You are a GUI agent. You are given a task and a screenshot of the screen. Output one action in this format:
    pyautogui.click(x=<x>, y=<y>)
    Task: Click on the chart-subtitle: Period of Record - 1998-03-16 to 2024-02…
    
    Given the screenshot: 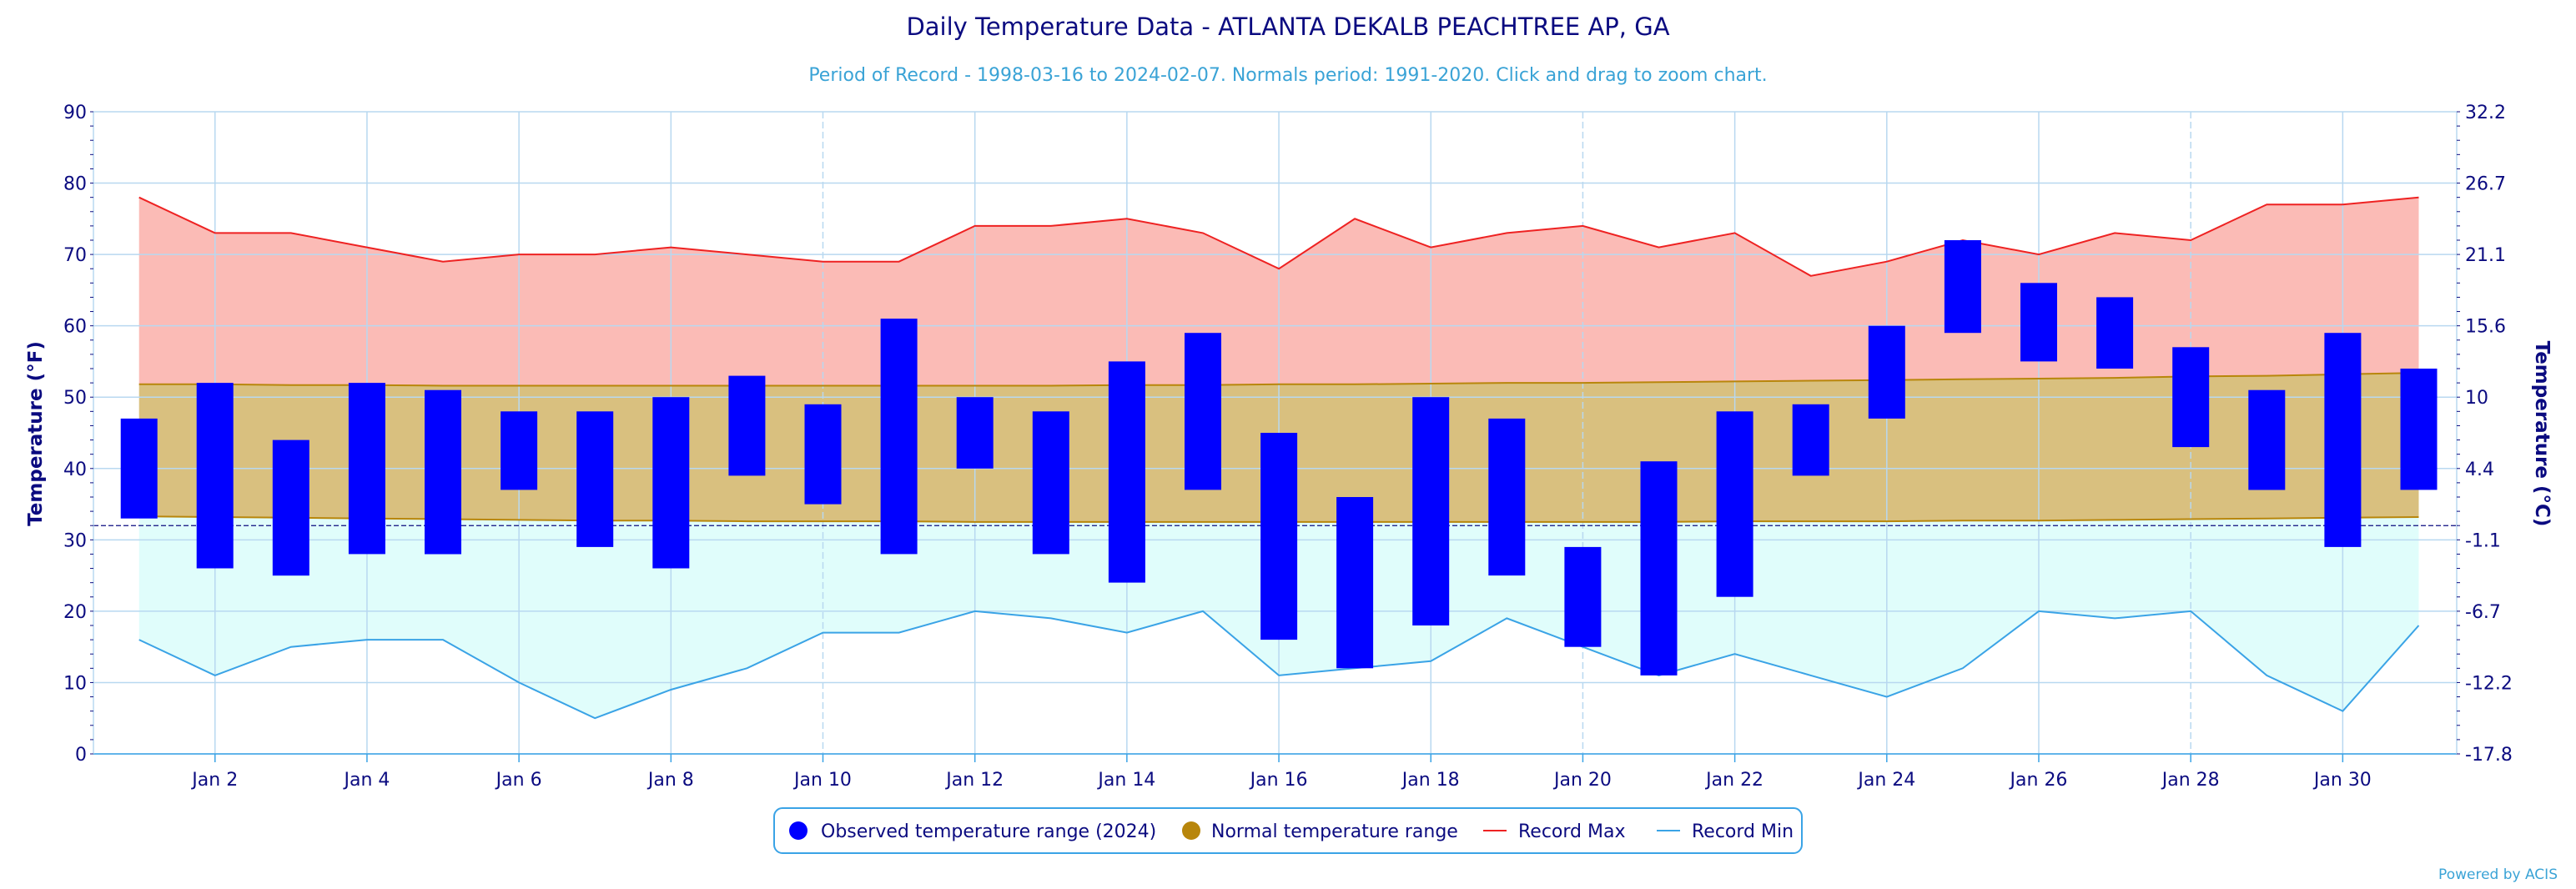 What is the action you would take?
    pyautogui.click(x=1287, y=75)
    